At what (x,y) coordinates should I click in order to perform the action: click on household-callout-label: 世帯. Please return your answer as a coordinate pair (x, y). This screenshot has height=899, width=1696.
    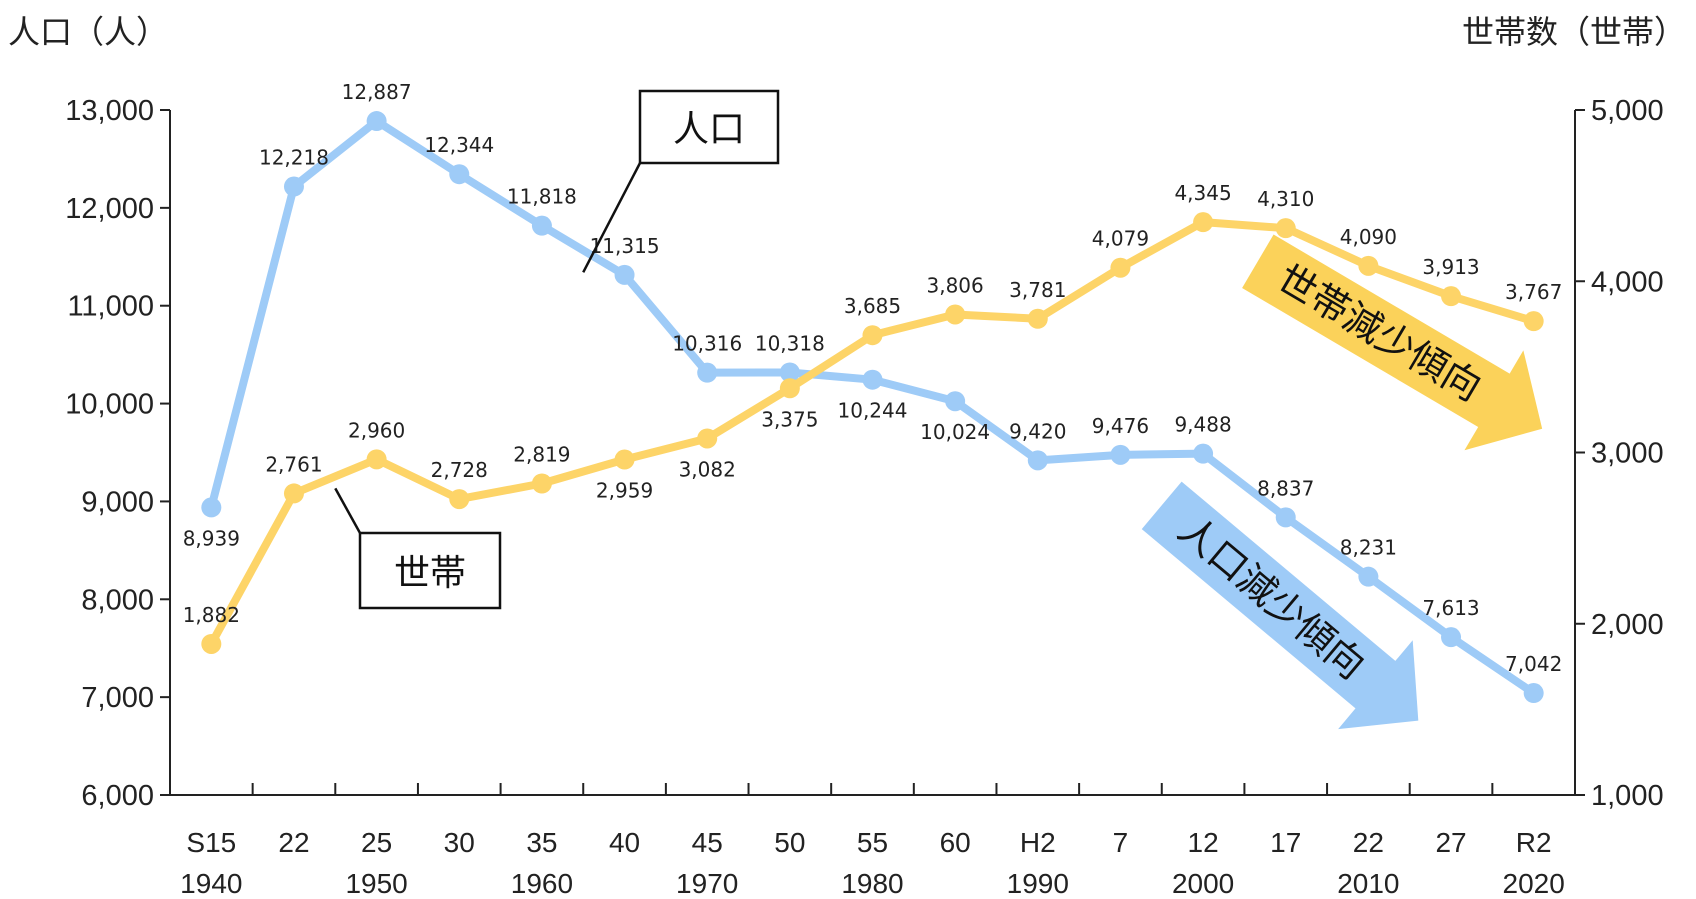
    Looking at the image, I should click on (430, 573).